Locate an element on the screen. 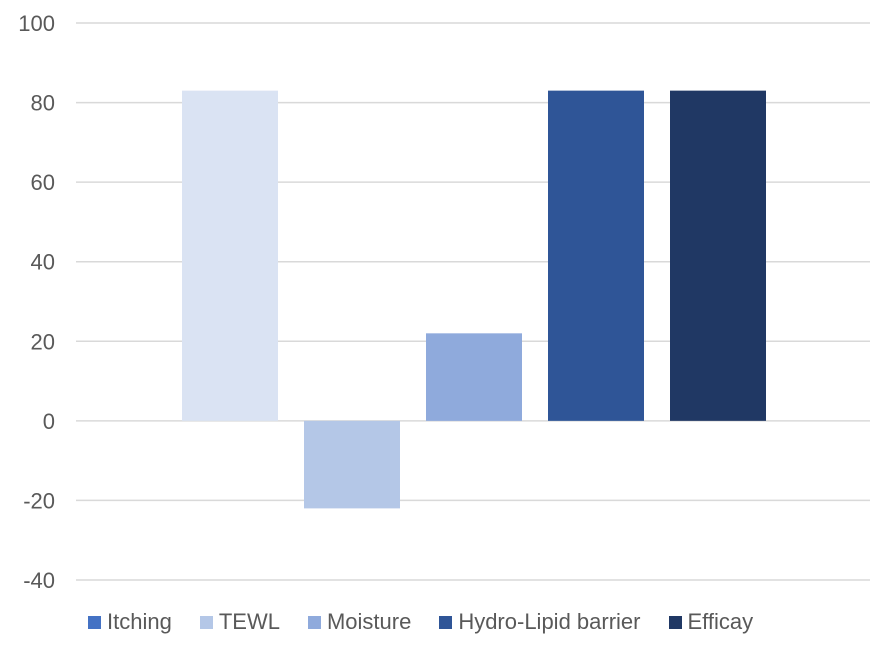 The width and height of the screenshot is (893, 657). y-tick-label: 40 is located at coordinates (43, 262).